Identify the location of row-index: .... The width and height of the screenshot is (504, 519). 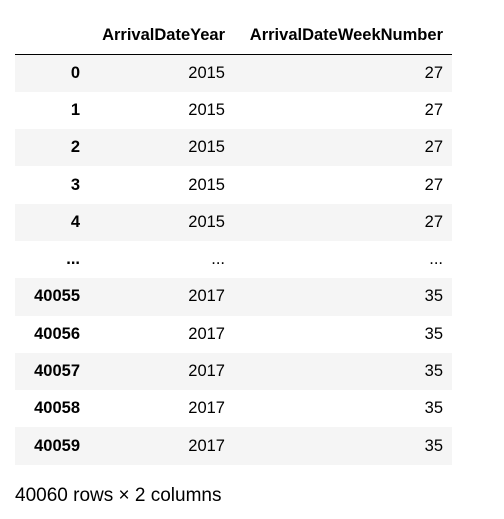
(73, 259).